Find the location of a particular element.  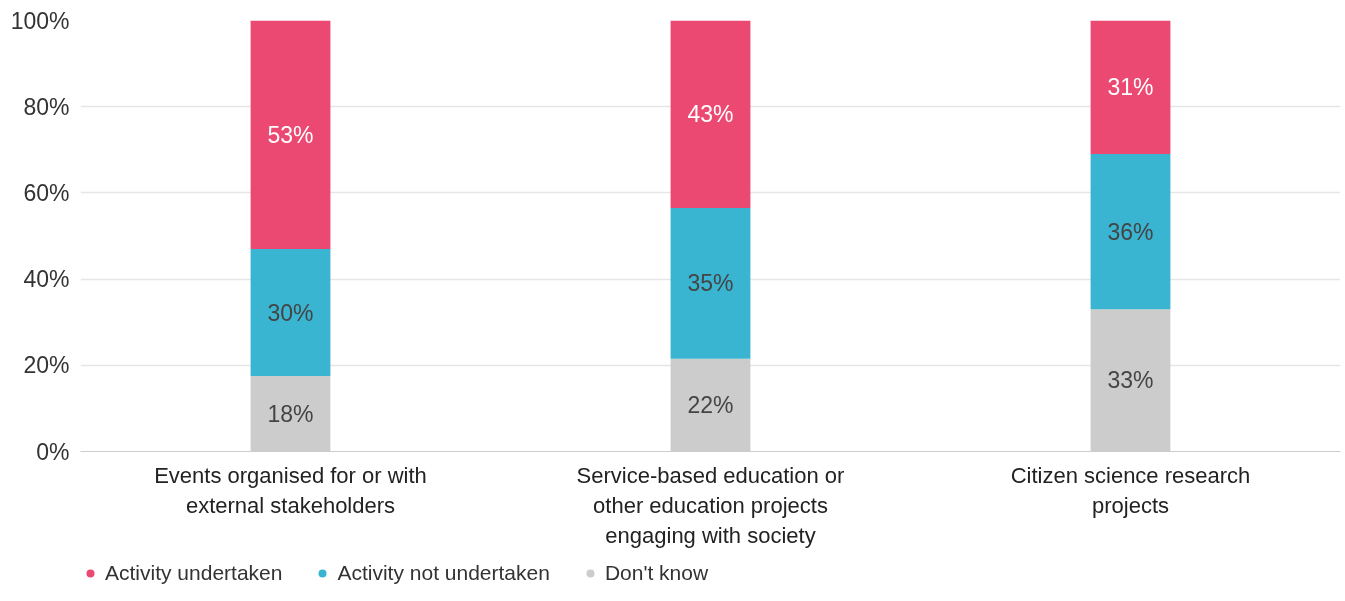

legend-label: Activity not undertaken is located at coordinates (443, 572).